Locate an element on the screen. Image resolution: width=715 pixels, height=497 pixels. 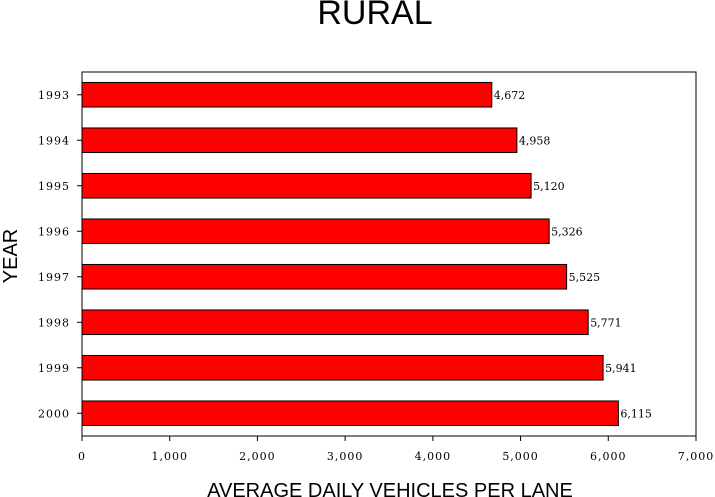
chart-title: RURAL is located at coordinates (374, 16).